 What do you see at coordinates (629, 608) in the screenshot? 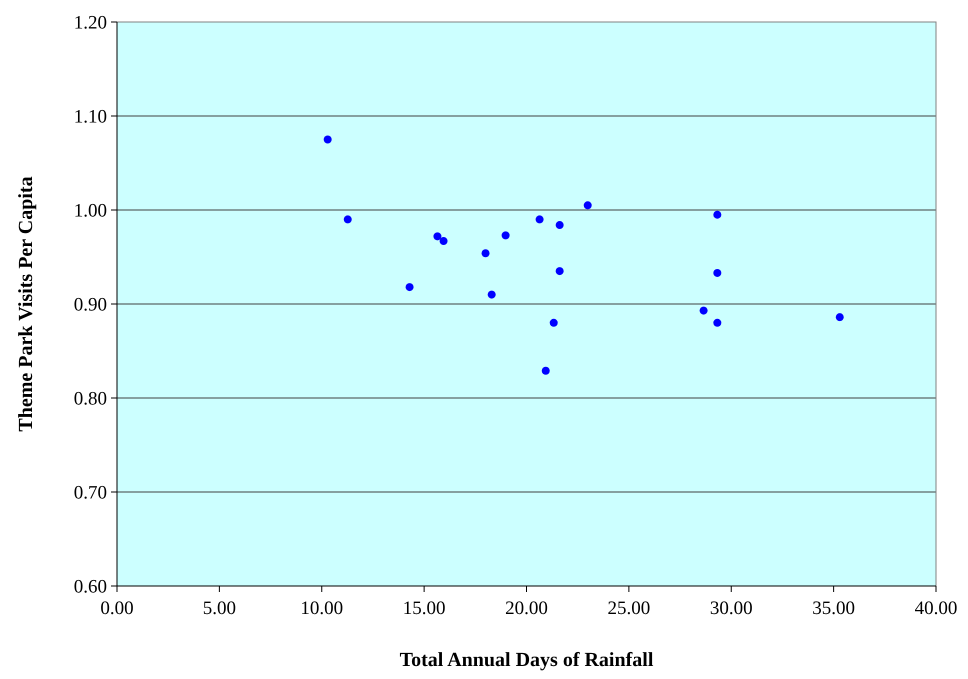
I see `x-tick-label: 25.00` at bounding box center [629, 608].